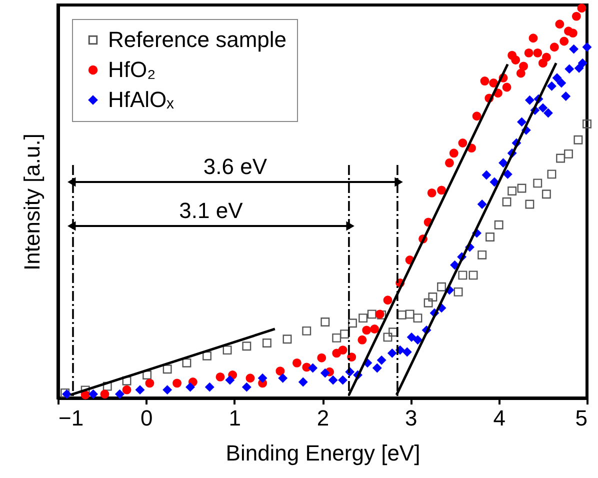 This screenshot has width=598, height=478. Describe the element at coordinates (411, 418) in the screenshot. I see `x-tick-label: 3` at that location.